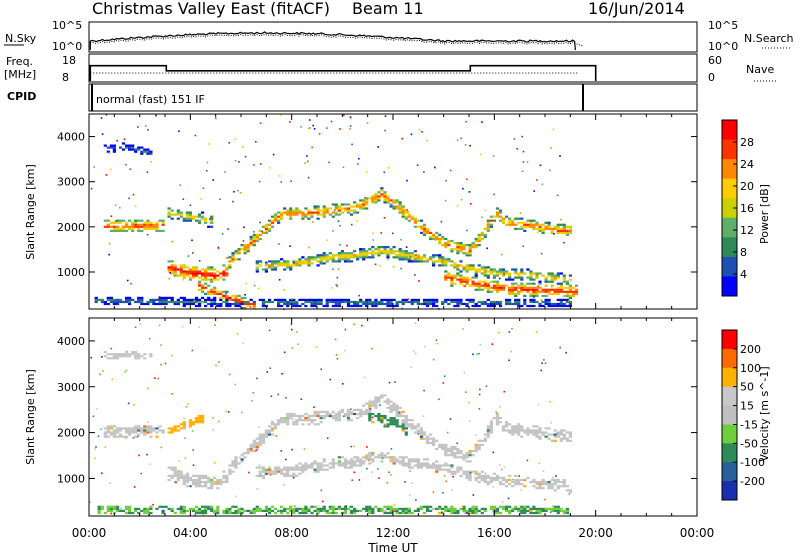  Describe the element at coordinates (743, 252) in the screenshot. I see `power-colorbar-tick: 8` at that location.